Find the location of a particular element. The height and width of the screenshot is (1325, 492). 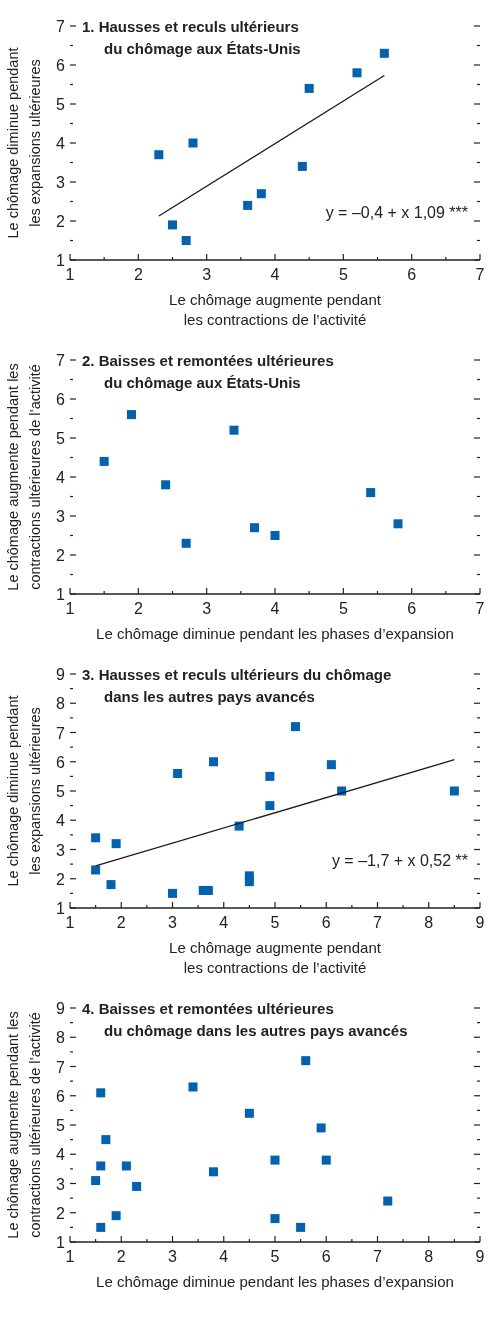

chart-title: 4. Baisses et remontées ultérieures du chômage dans les autres pays avancés is located at coordinates (245, 1019).